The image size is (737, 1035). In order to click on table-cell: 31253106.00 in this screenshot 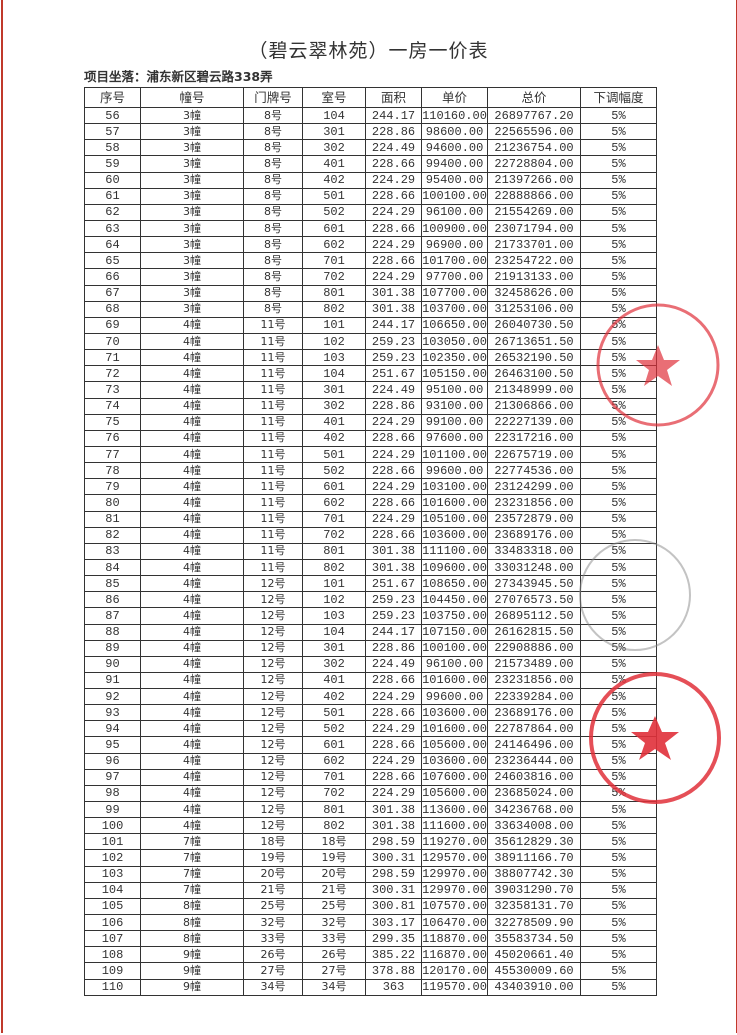, I will do `click(534, 309)`.